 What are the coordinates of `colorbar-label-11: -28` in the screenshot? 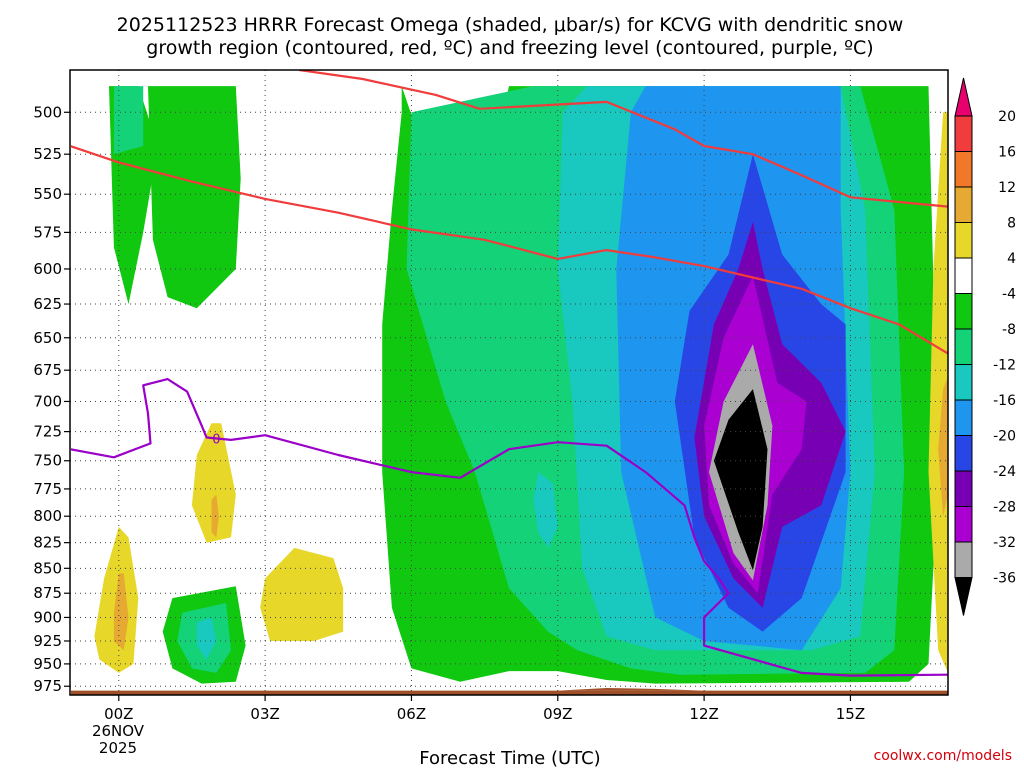 It's located at (1004, 508).